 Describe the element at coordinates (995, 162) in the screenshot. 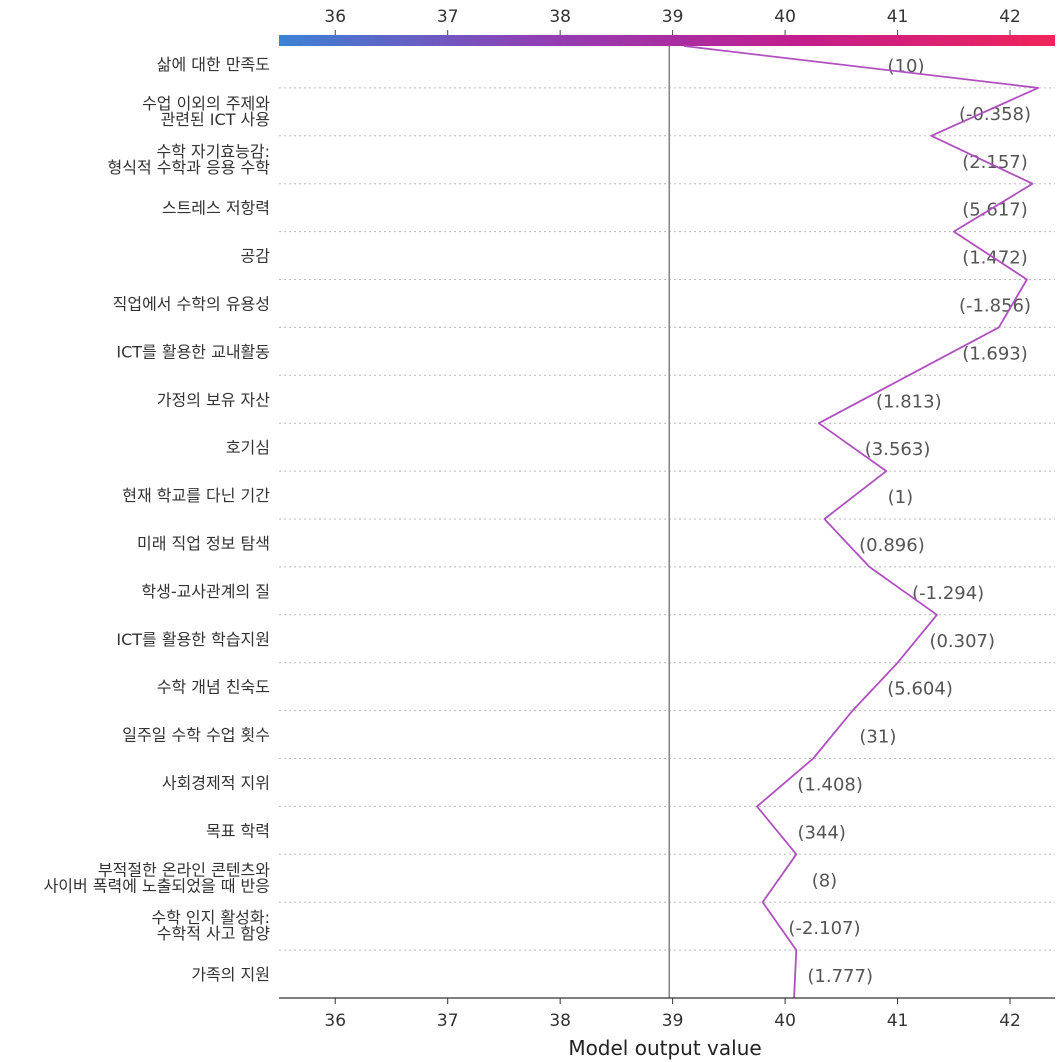

I see `feature-value-label: (2.157)` at that location.